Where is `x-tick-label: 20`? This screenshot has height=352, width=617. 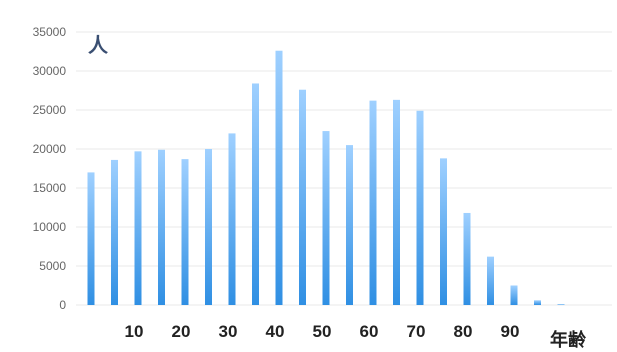
x-tick-label: 20 is located at coordinates (181, 331).